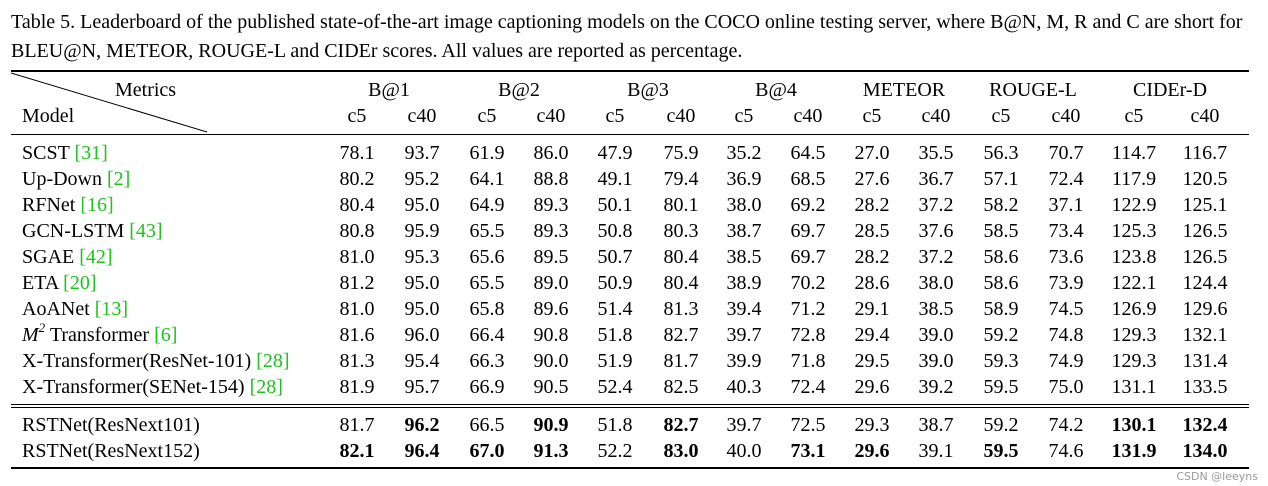 The image size is (1268, 486). I want to click on score-cell: 29.6, so click(872, 451).